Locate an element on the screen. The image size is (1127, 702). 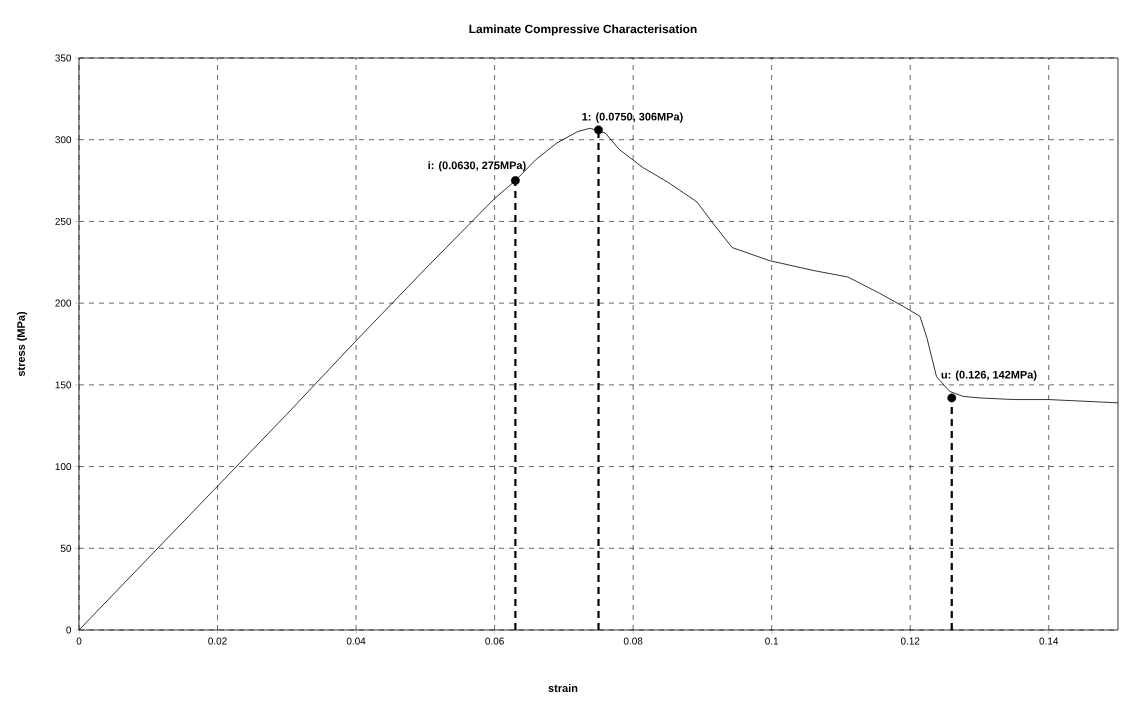
x-tick-label: 0.1 is located at coordinates (772, 641).